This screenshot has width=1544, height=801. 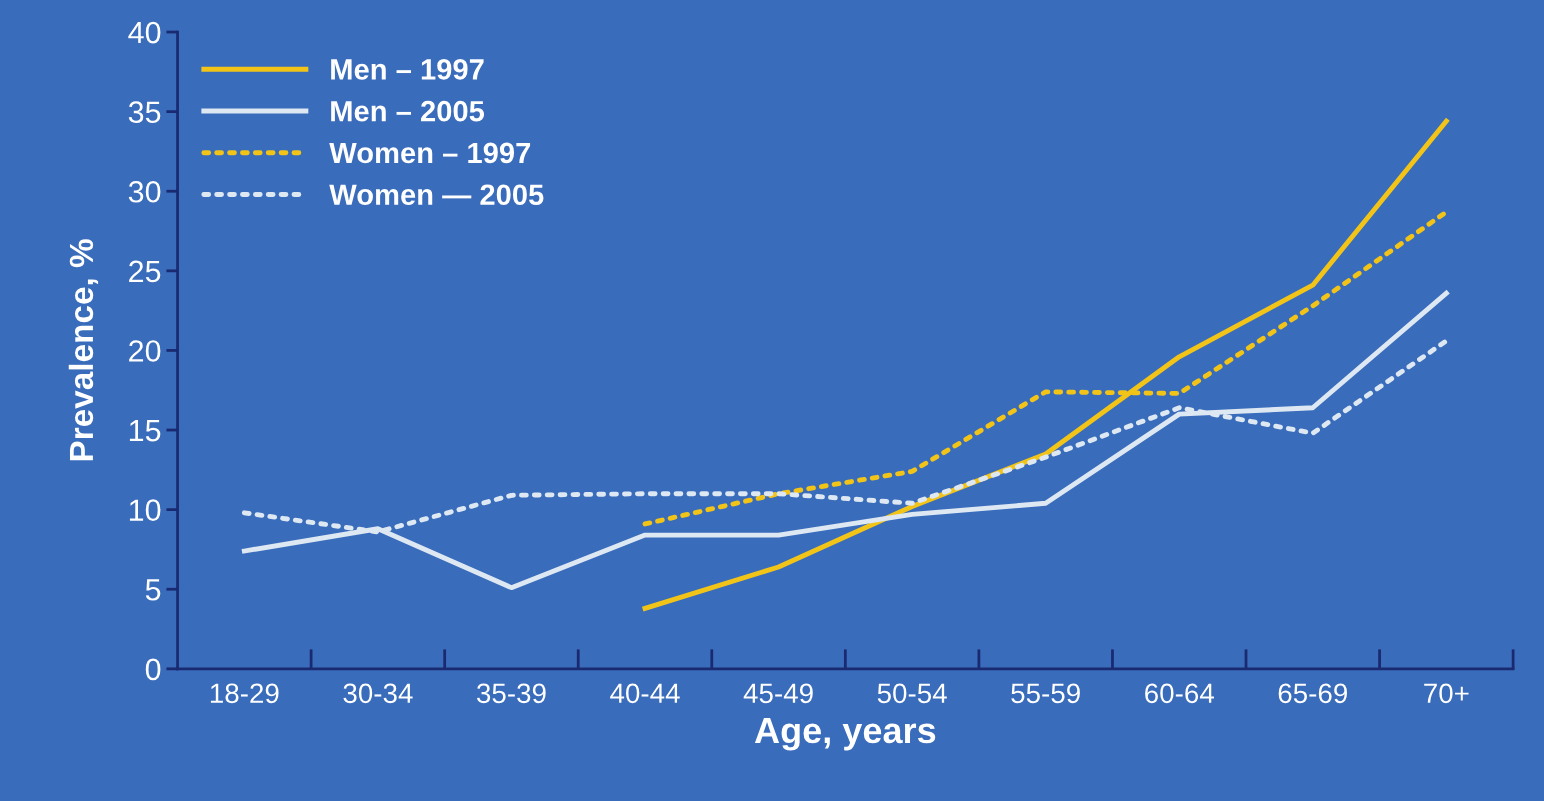 What do you see at coordinates (845, 734) in the screenshot?
I see `x-axis-title: Age, years` at bounding box center [845, 734].